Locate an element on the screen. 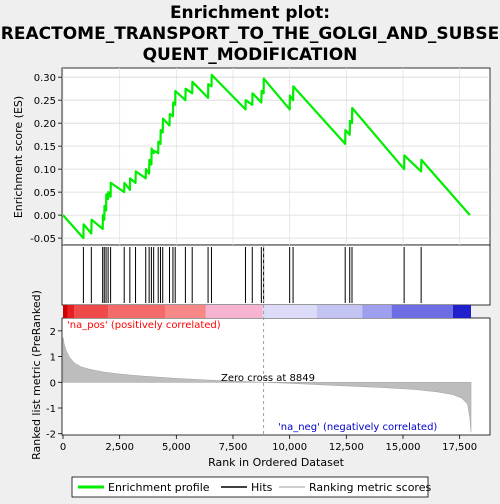 This screenshot has height=504, width=500. hits-layer is located at coordinates (252, 275).